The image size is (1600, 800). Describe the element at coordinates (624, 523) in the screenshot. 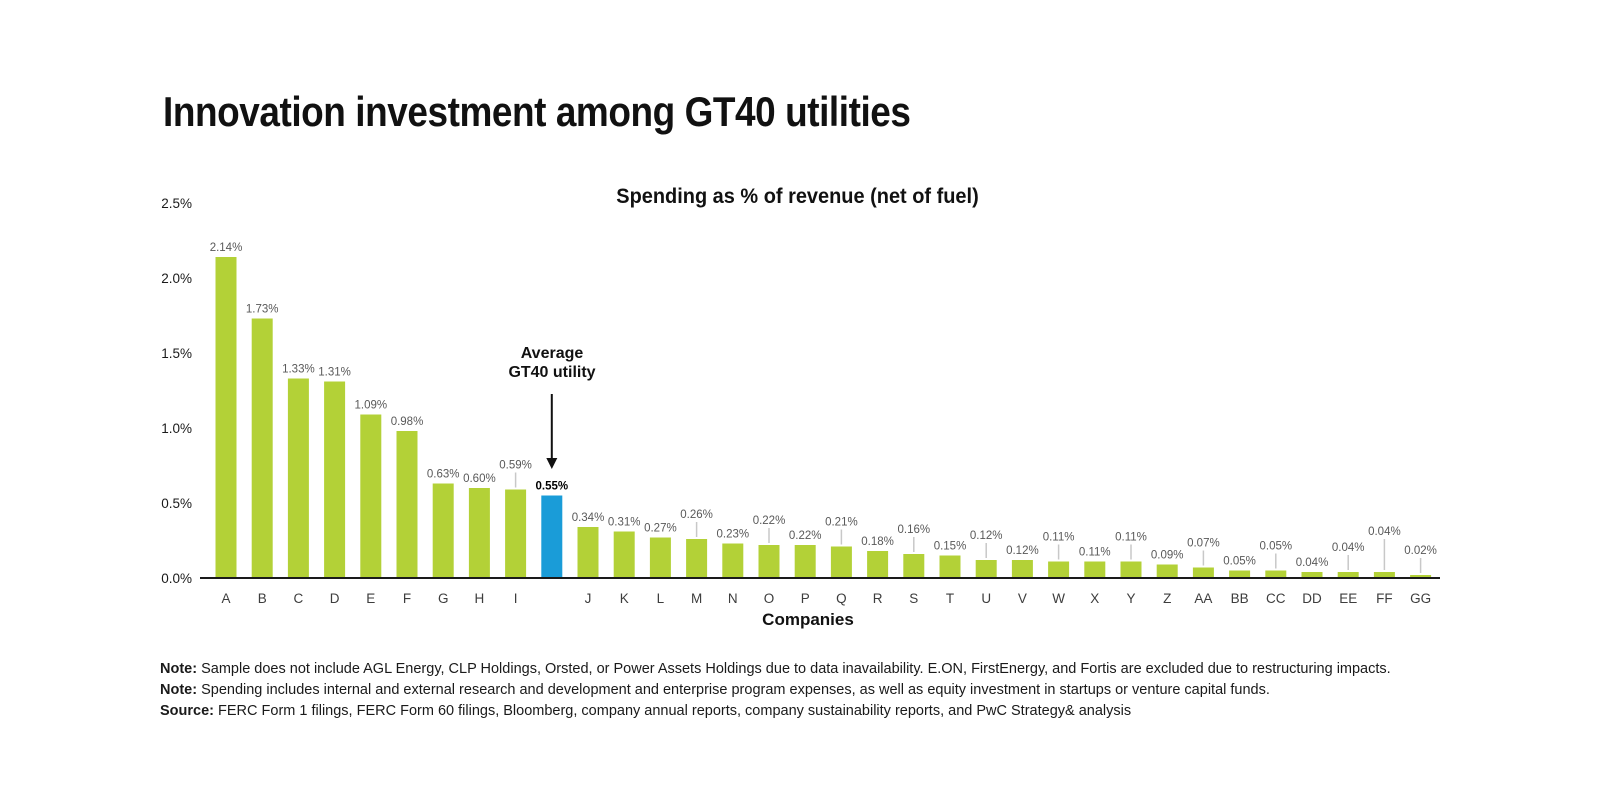

I see `bar-value-label: 0.31%` at that location.